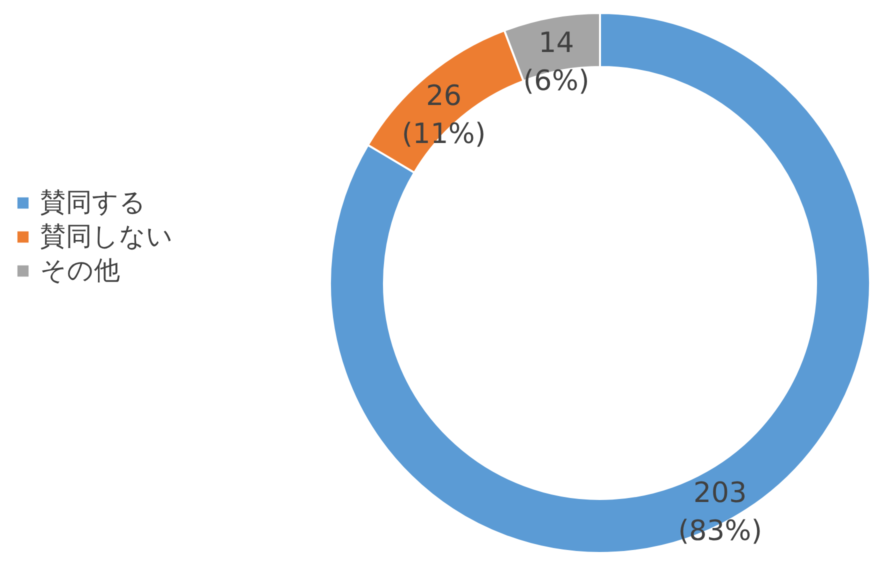 The width and height of the screenshot is (874, 566). I want to click on legend-label: その他, so click(80, 271).